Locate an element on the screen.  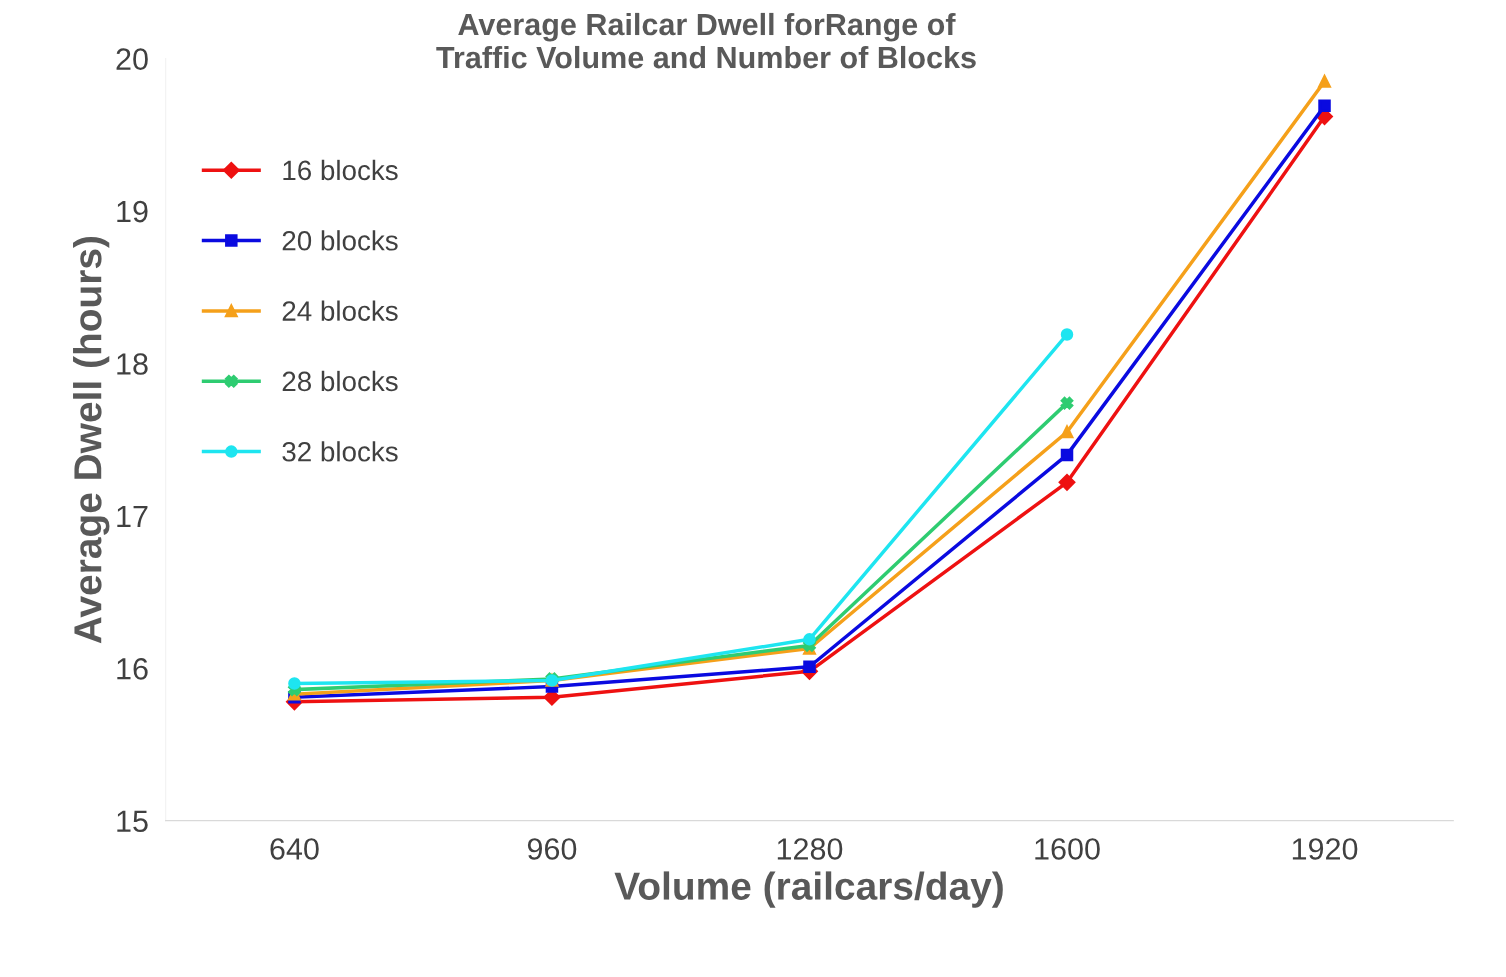
x-tick-label: 960 is located at coordinates (552, 849).